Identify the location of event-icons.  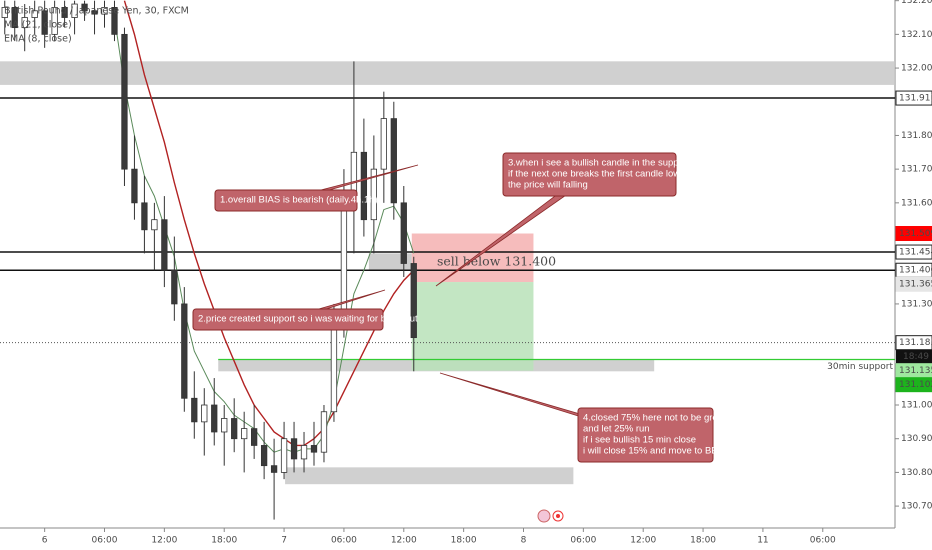
(550, 516).